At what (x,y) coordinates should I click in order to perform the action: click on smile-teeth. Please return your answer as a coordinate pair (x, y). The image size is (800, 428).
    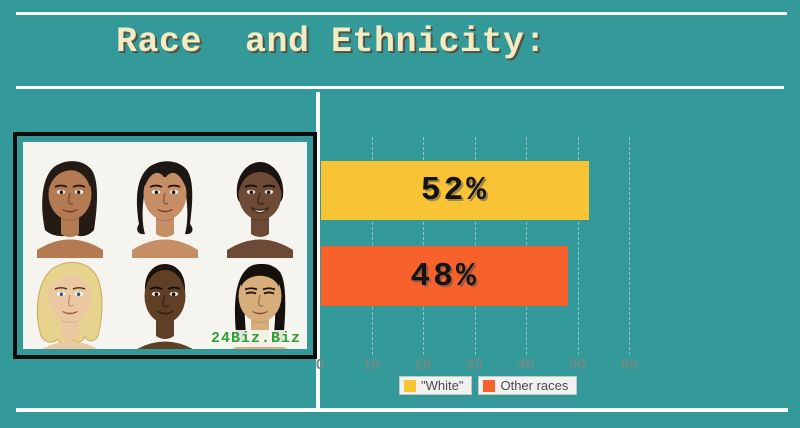
    Looking at the image, I should click on (260, 210).